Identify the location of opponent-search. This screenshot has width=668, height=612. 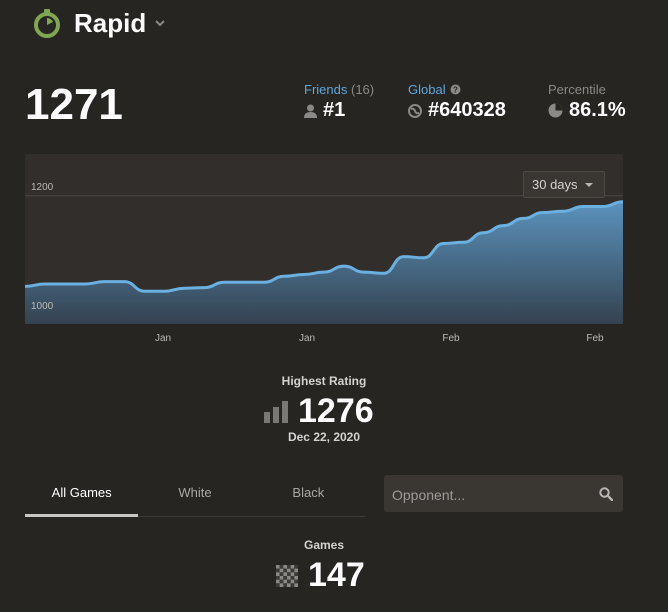
(503, 494).